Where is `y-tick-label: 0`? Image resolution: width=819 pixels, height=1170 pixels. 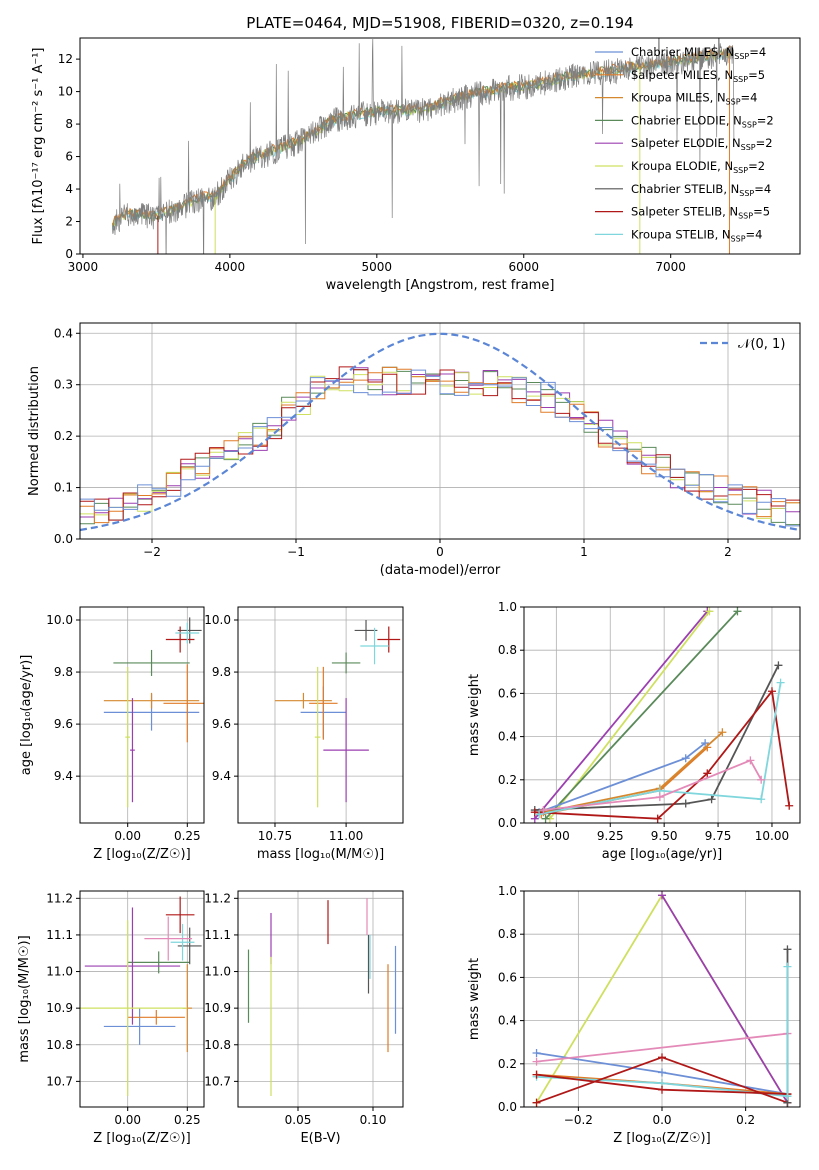 y-tick-label: 0 is located at coordinates (69, 254).